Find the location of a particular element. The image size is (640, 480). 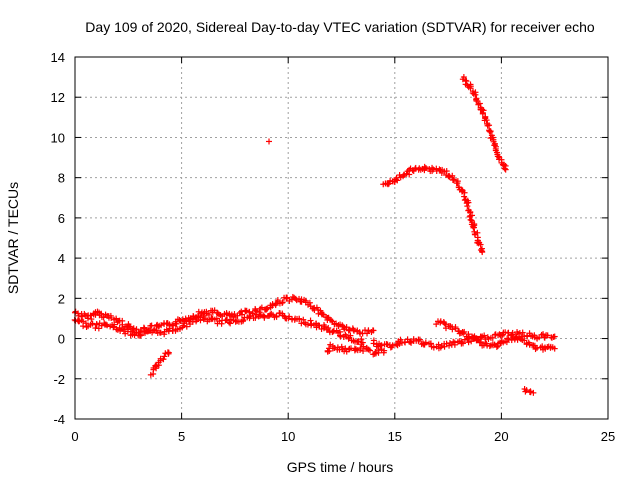

y-axis-label: SDTVAR / TECUs is located at coordinates (13, 238).